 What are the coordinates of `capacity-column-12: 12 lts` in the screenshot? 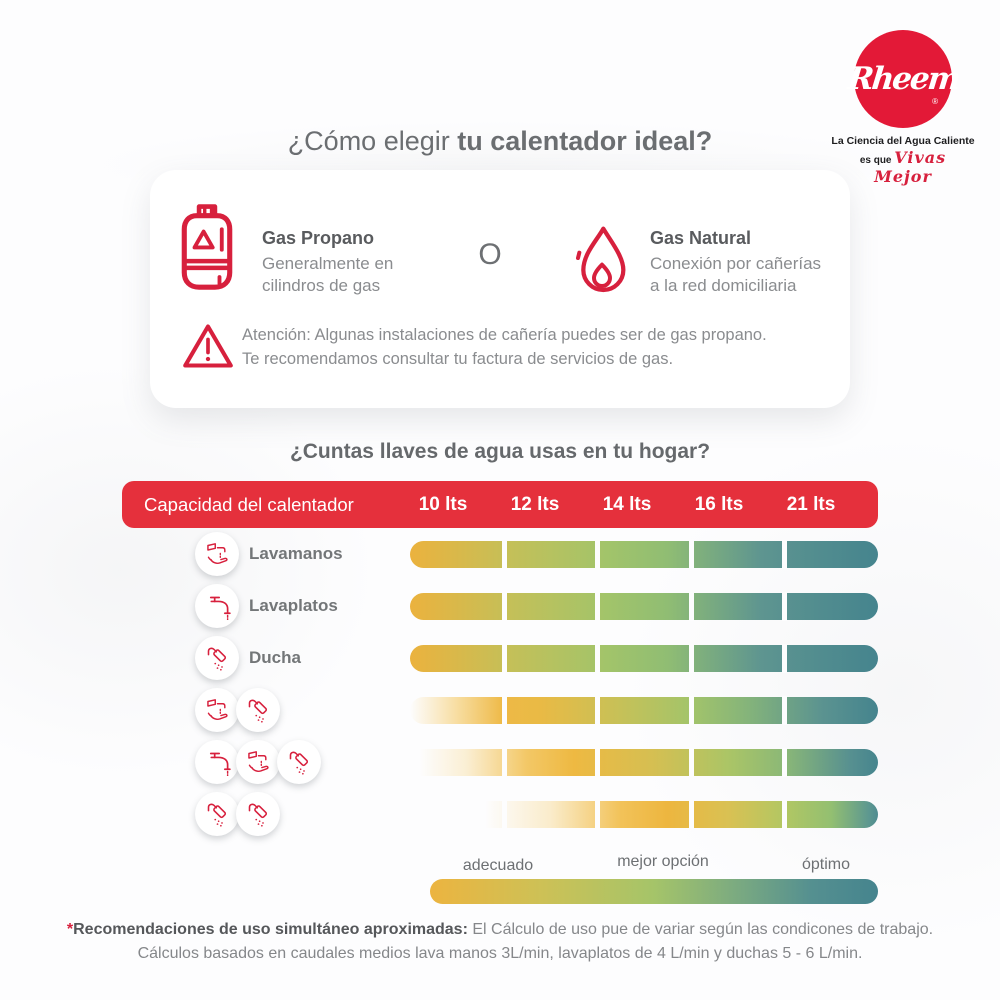 It's located at (535, 504).